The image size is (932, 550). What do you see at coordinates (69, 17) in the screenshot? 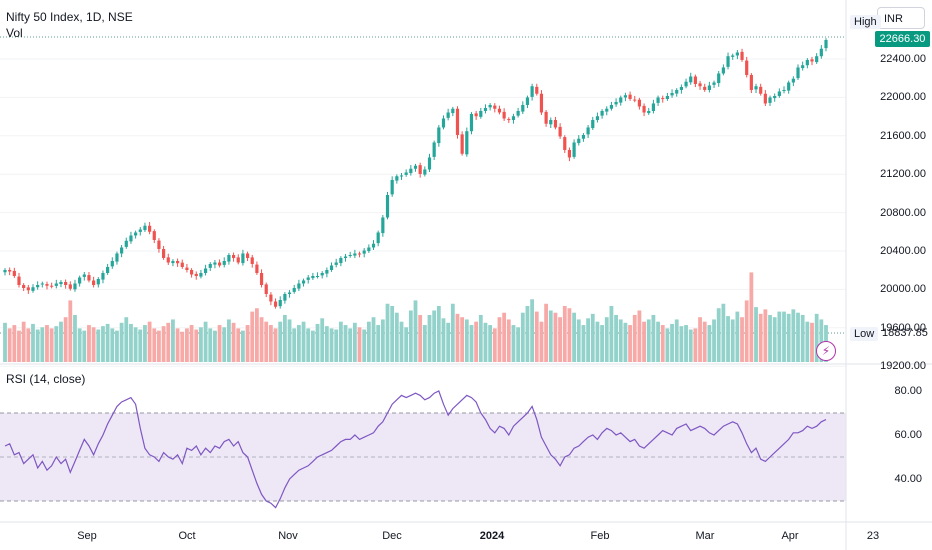
I see `chart-title: Nifty 50 Index, 1D, NSE` at bounding box center [69, 17].